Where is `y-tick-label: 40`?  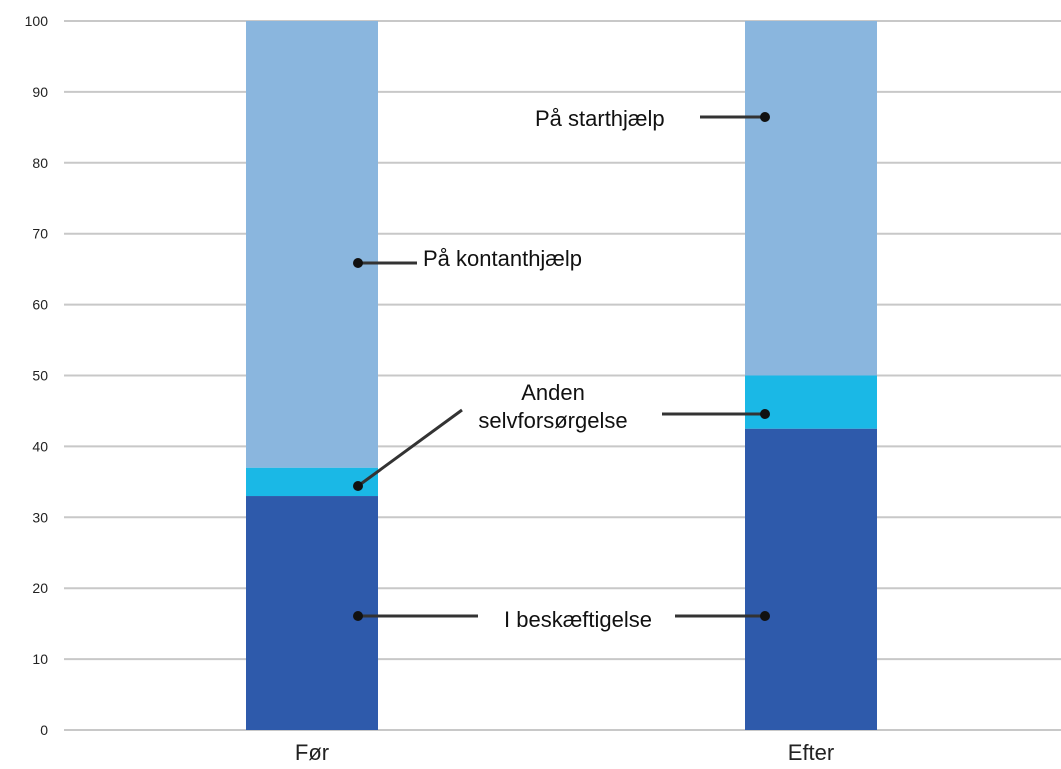
y-tick-label: 40 is located at coordinates (40, 446).